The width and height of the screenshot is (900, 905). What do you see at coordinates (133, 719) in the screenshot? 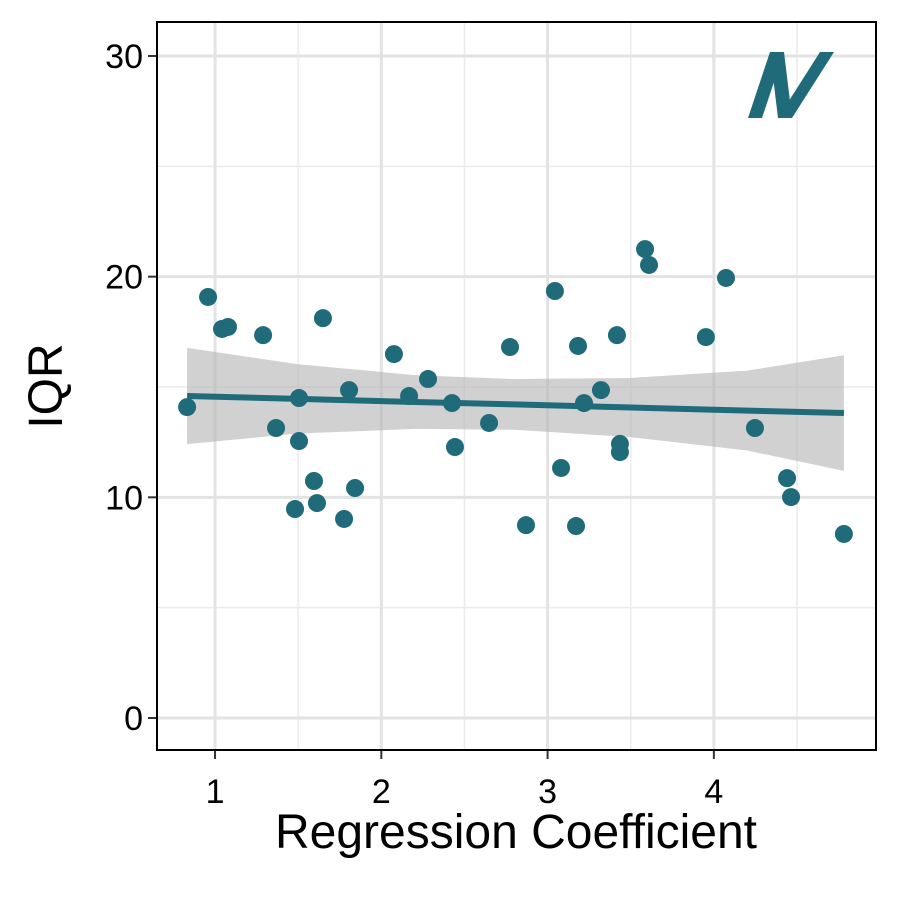
I see `y-tick-label: 0` at bounding box center [133, 719].